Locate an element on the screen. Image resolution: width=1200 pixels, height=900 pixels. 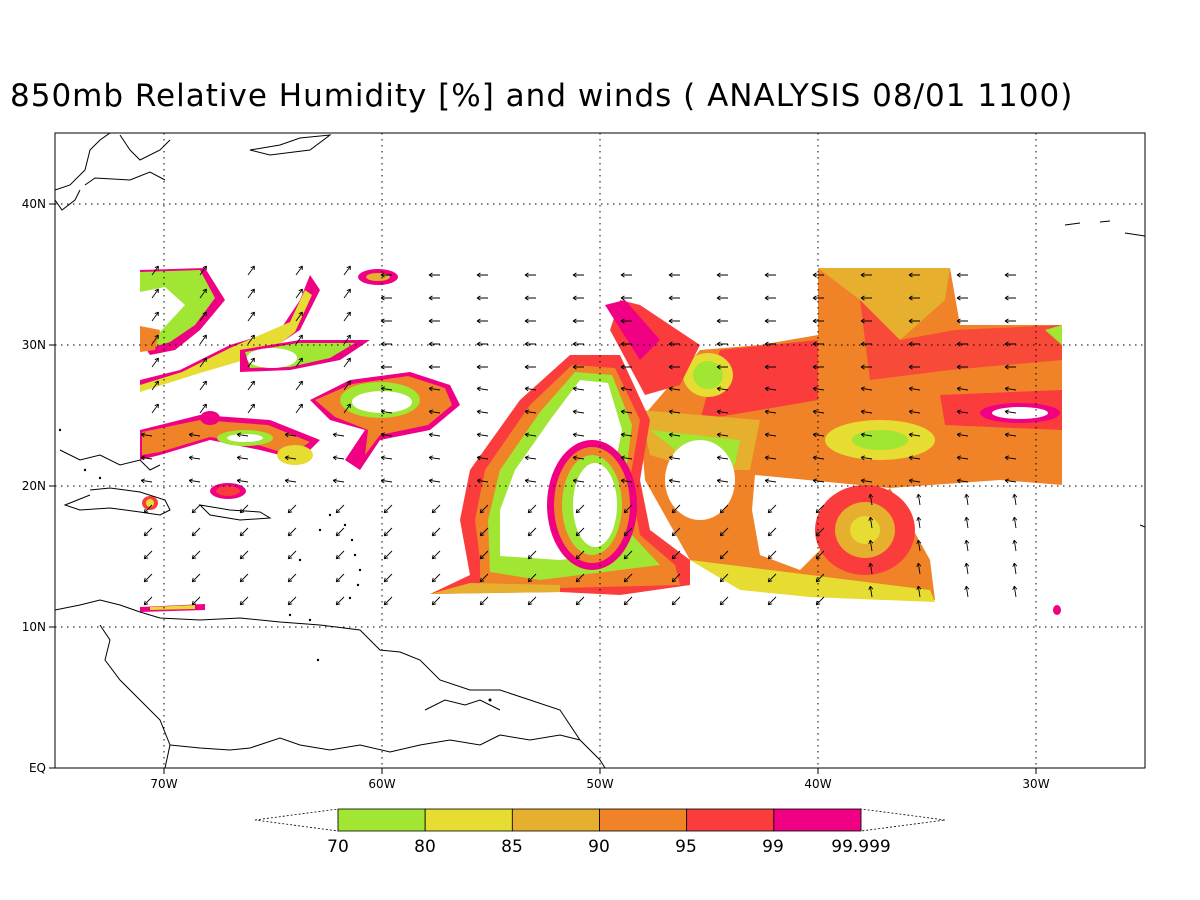
colorbar-label: 99.999 is located at coordinates (860, 847).